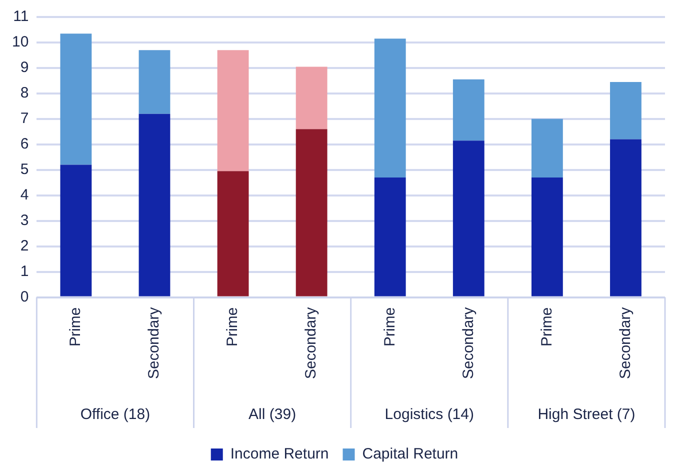  What do you see at coordinates (24, 195) in the screenshot?
I see `y-tick-label: 4` at bounding box center [24, 195].